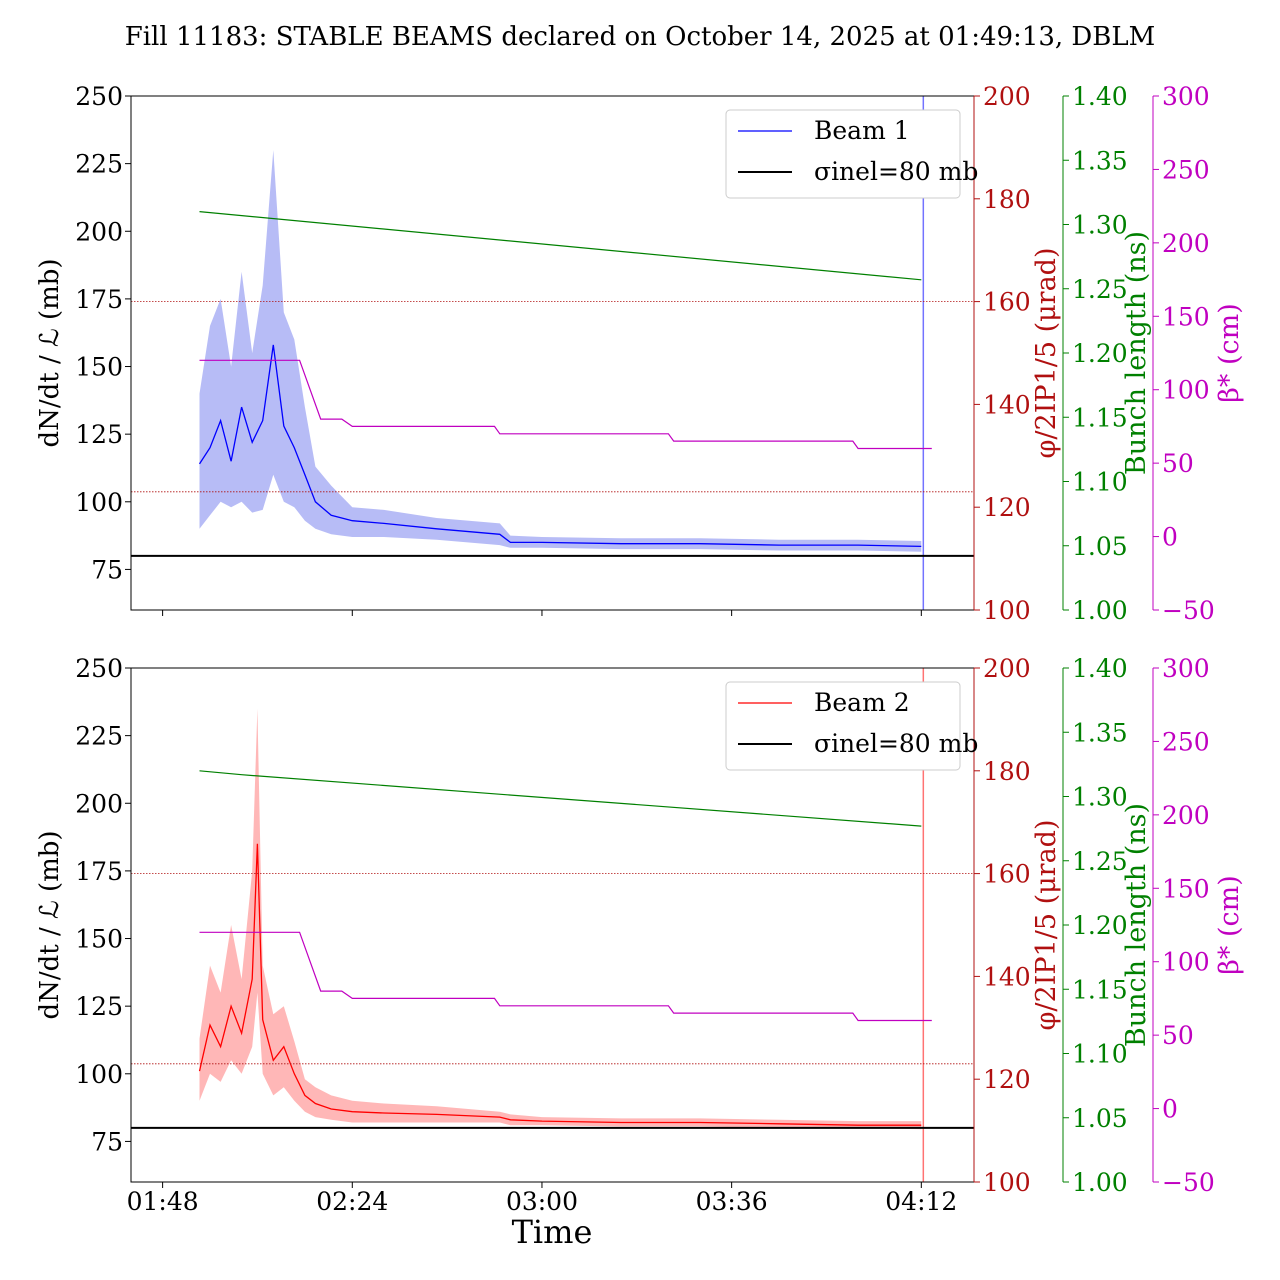 This screenshot has width=1280, height=1280. Describe the element at coordinates (862, 702) in the screenshot. I see `legend-beam-label: Beam 2` at that location.